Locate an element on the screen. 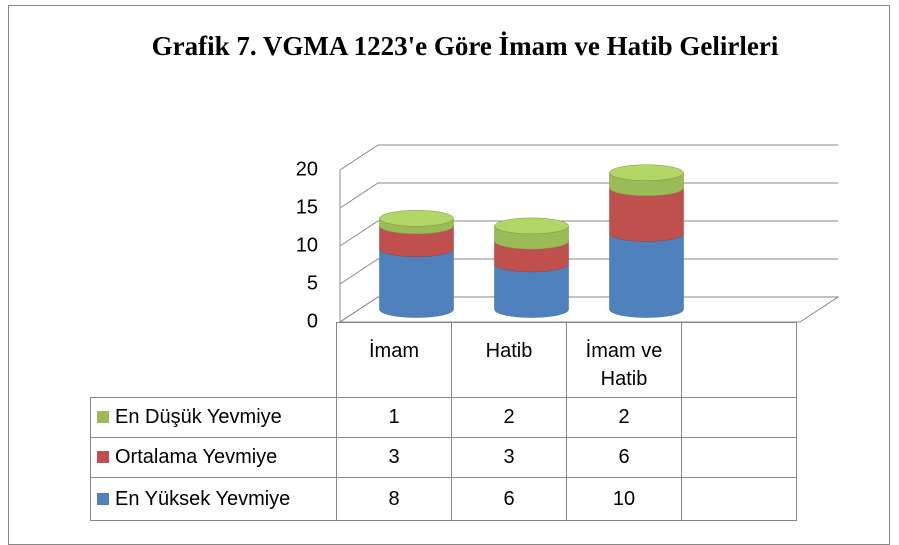  y-tick-label: 20 is located at coordinates (307, 169).